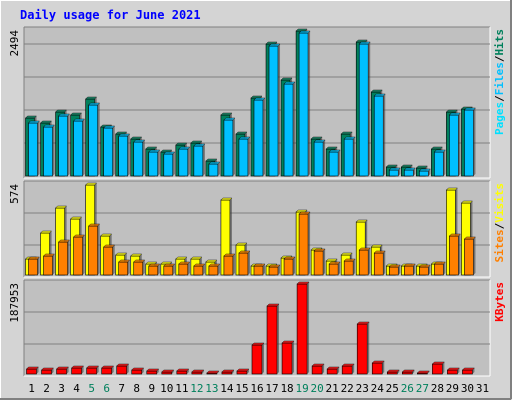 The height and width of the screenshot is (400, 512). I want to click on legend-visits: Visits, so click(499, 203).